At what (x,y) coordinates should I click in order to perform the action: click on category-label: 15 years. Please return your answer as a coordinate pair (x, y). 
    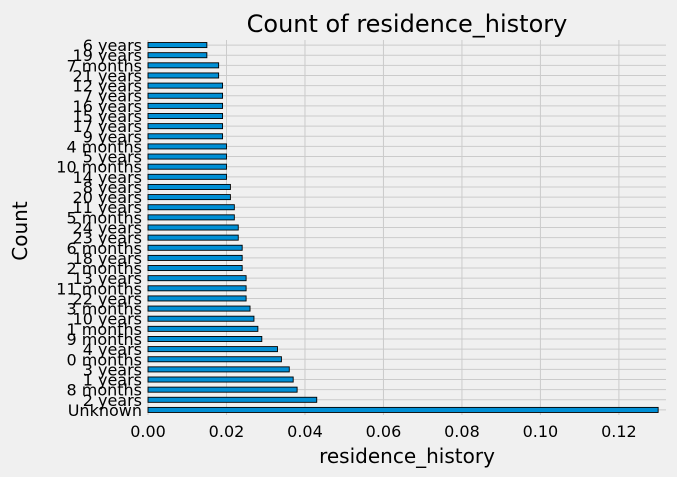
    Looking at the image, I should click on (107, 116).